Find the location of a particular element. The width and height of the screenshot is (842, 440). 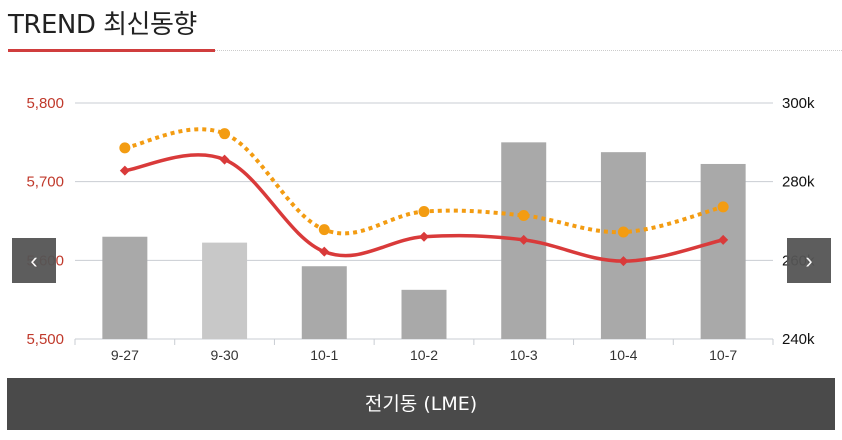

prev-arrow-button: ‹ is located at coordinates (34, 260).